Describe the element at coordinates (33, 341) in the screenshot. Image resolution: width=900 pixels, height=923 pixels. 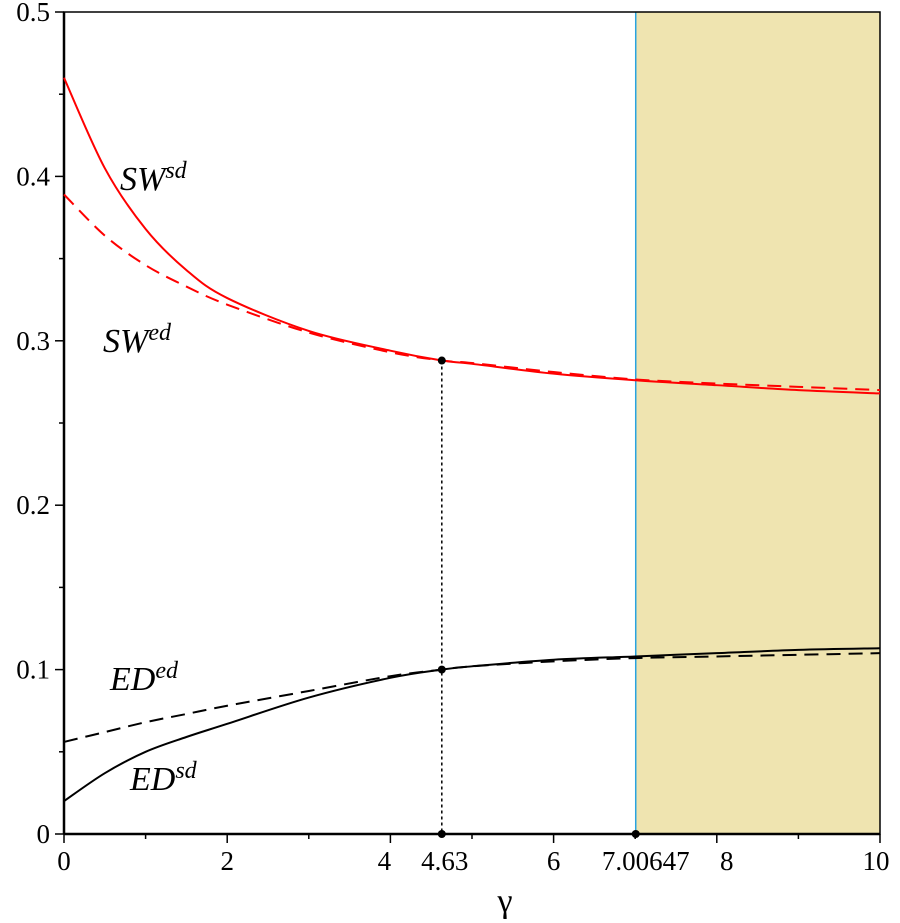
I see `y-tick-label: 0.3` at that location.